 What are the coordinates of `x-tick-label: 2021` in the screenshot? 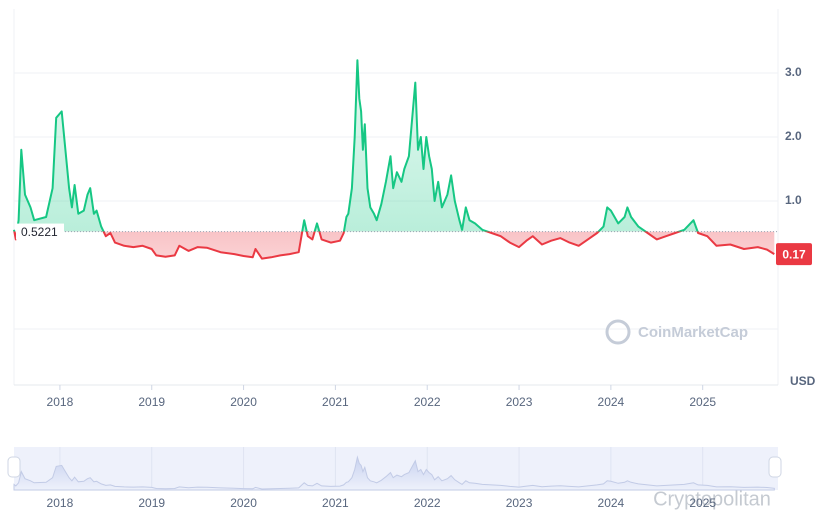 It's located at (335, 402).